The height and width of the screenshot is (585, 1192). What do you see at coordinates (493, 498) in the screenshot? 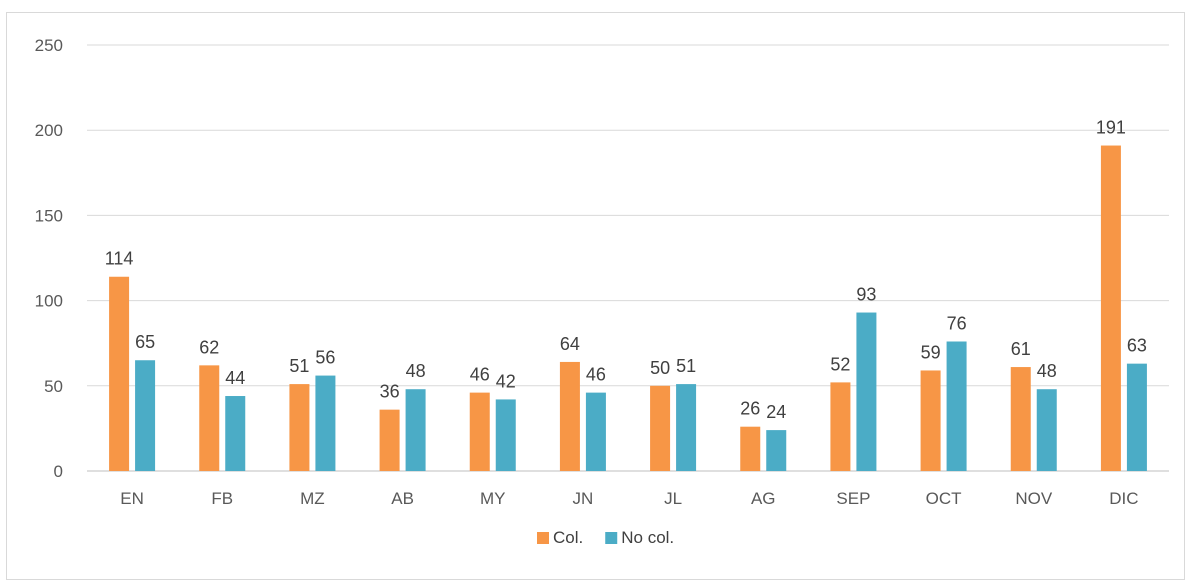
I see `x-tick-label: MY` at bounding box center [493, 498].